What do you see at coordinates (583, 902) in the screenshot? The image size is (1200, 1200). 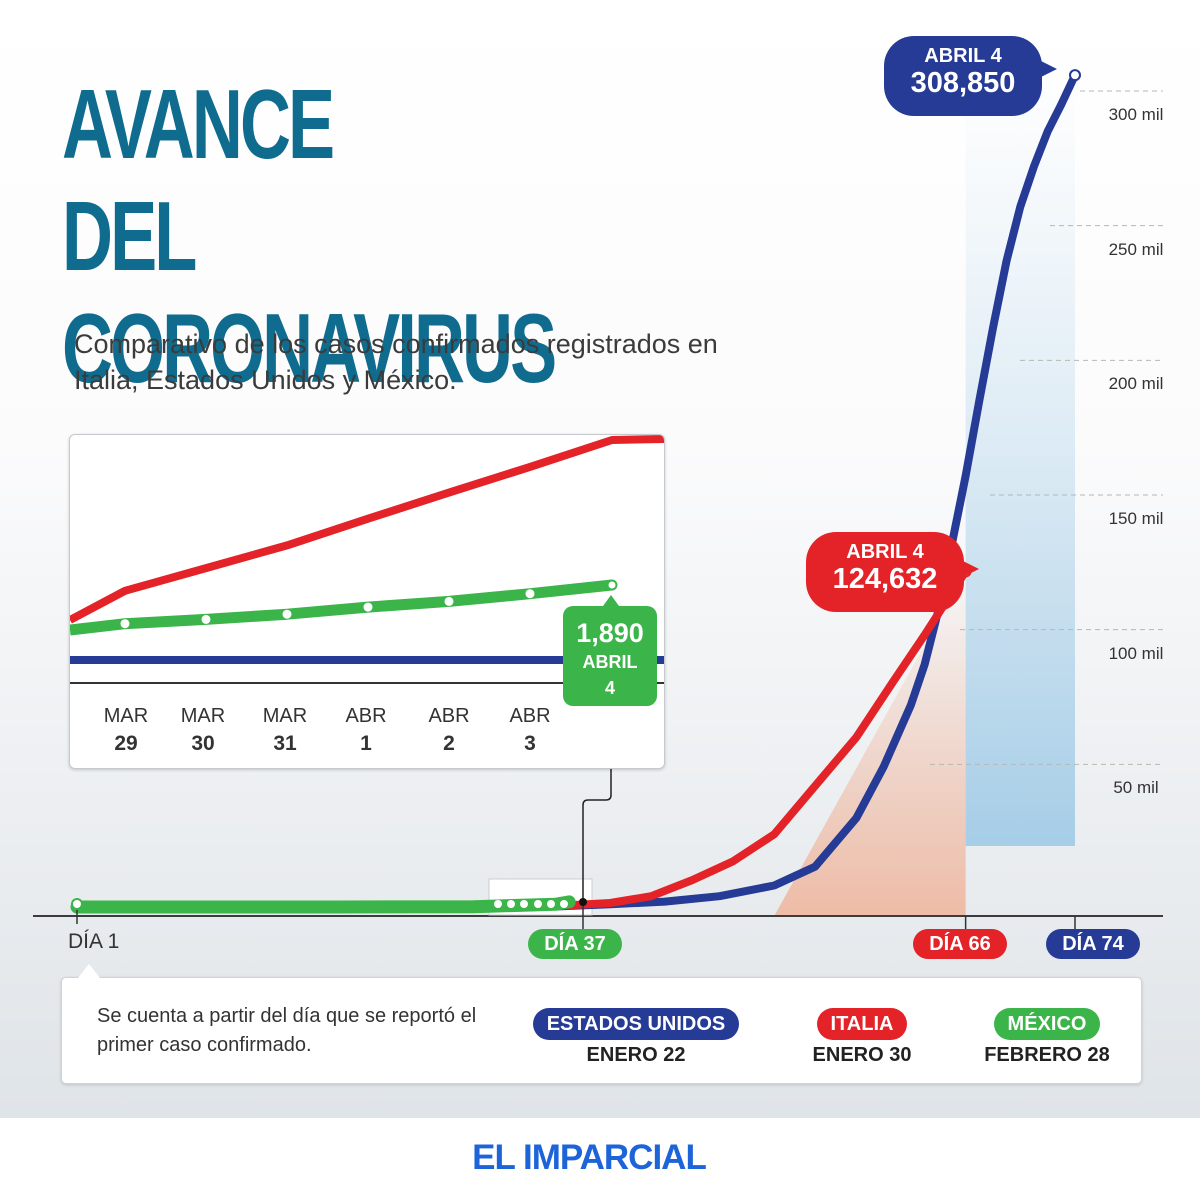 I see `mexico-end-point` at bounding box center [583, 902].